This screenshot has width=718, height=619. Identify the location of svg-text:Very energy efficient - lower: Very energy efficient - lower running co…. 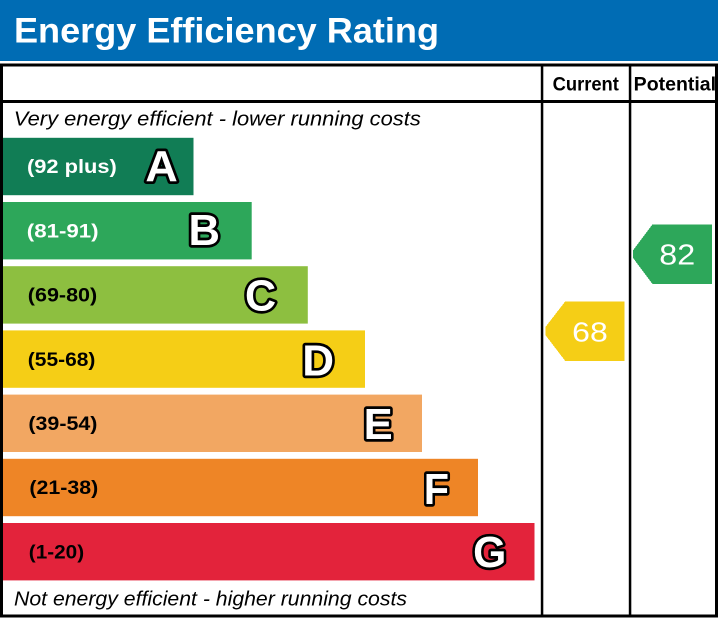
(217, 120).